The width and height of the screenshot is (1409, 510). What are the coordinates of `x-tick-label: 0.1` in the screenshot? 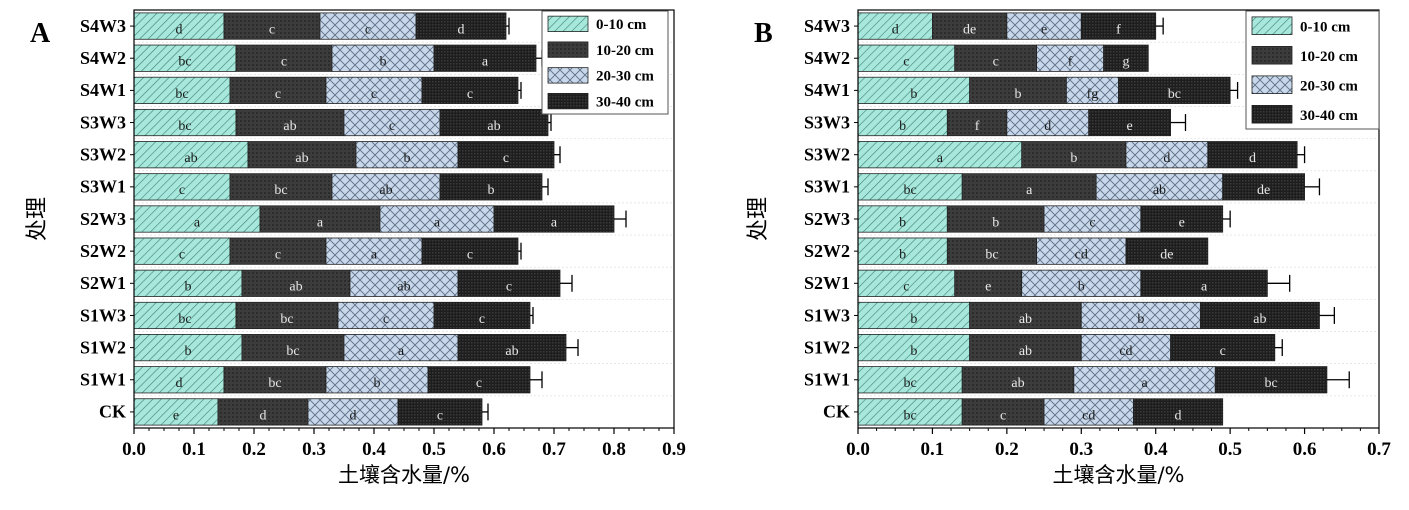 It's located at (933, 449).